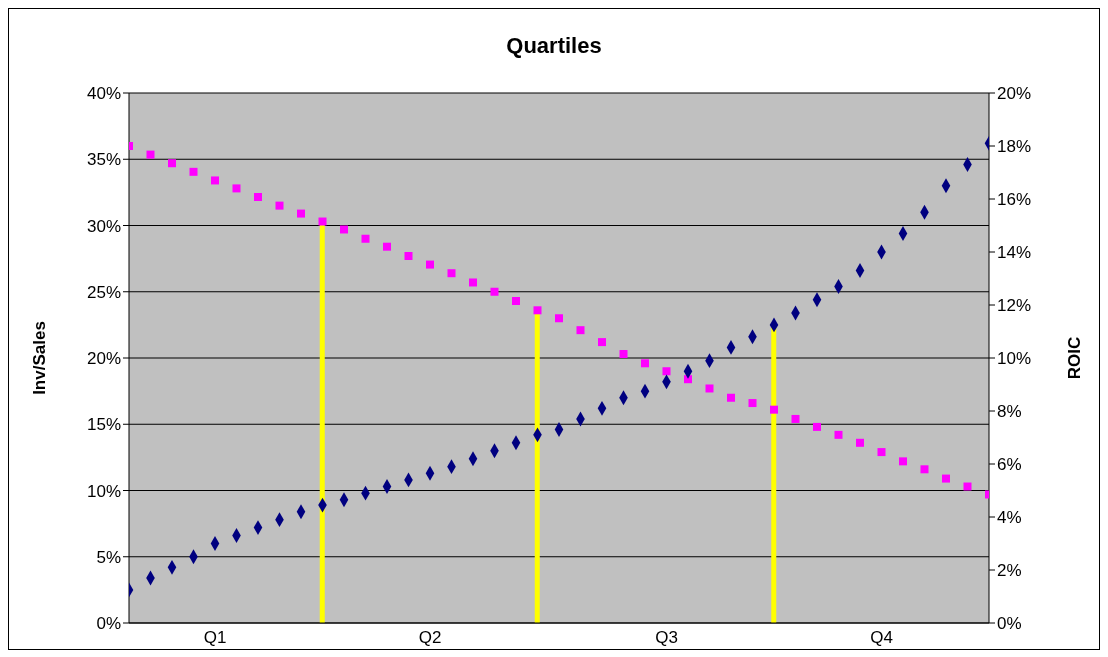  I want to click on y-tick-label: 35%, so click(103, 160).